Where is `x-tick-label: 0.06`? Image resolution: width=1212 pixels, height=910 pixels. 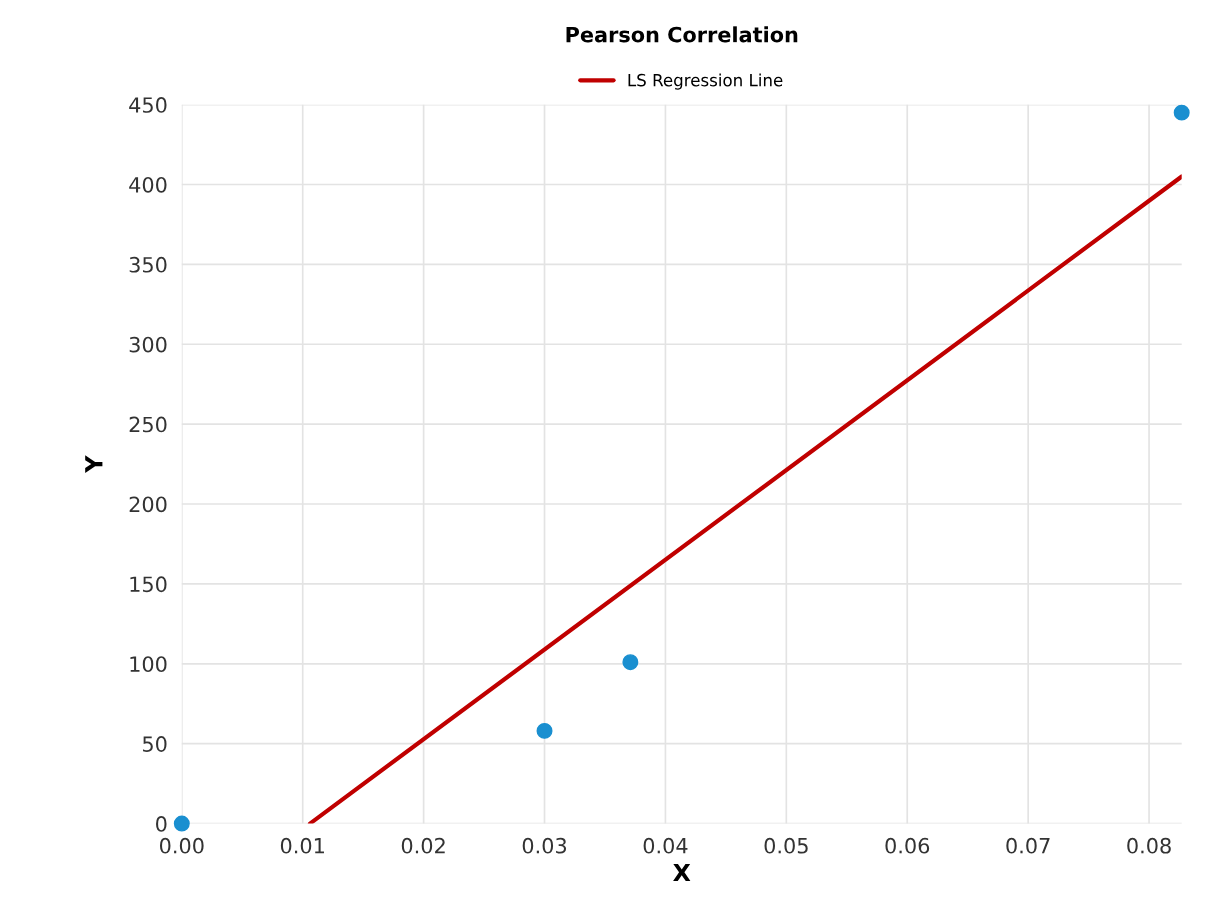
x-tick-label: 0.06 is located at coordinates (907, 845).